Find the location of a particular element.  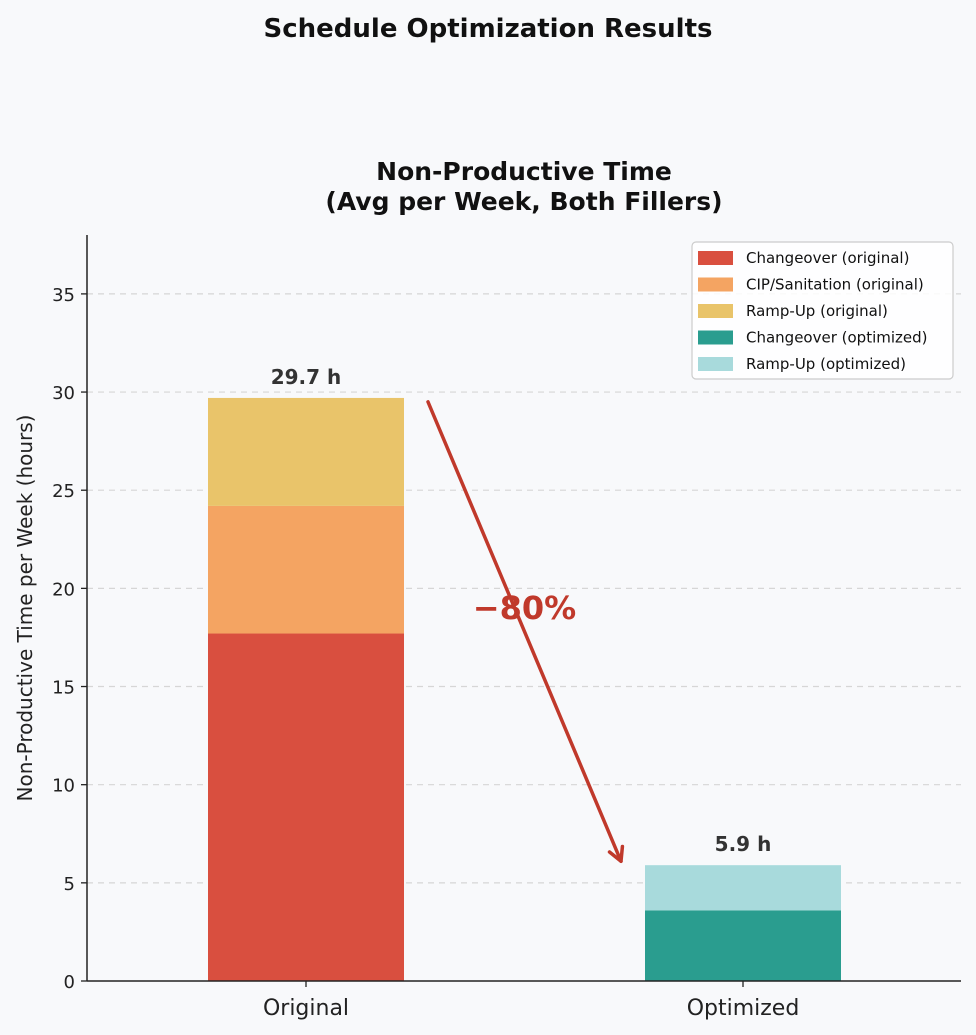

legend-swatch-cip-sanitation-original is located at coordinates (715, 284).